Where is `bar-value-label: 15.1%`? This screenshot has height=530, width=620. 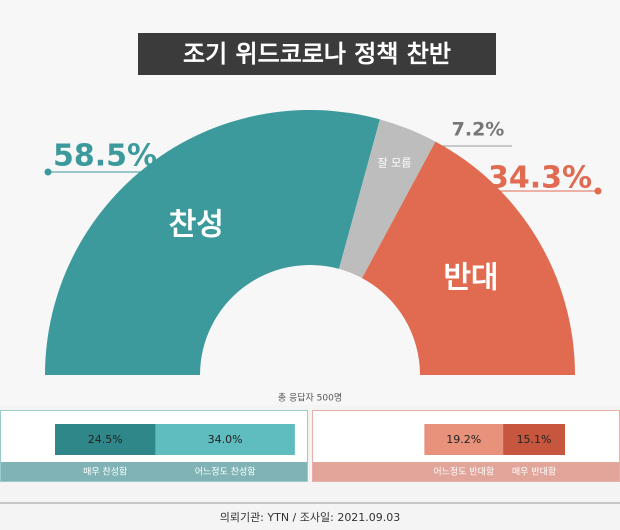
bar-value-label: 15.1% is located at coordinates (534, 439).